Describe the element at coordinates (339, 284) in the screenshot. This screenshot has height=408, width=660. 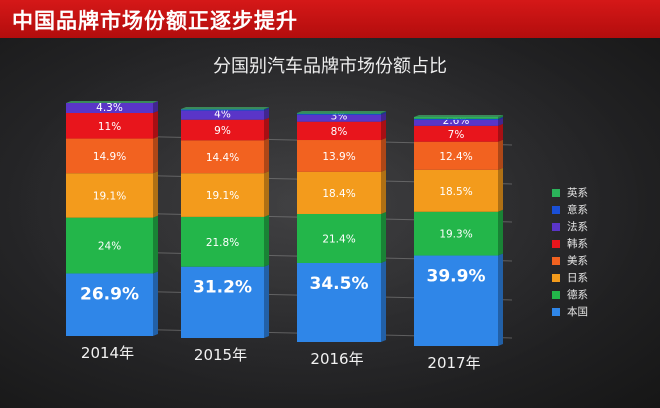
I see `data-label: 34.5%` at that location.